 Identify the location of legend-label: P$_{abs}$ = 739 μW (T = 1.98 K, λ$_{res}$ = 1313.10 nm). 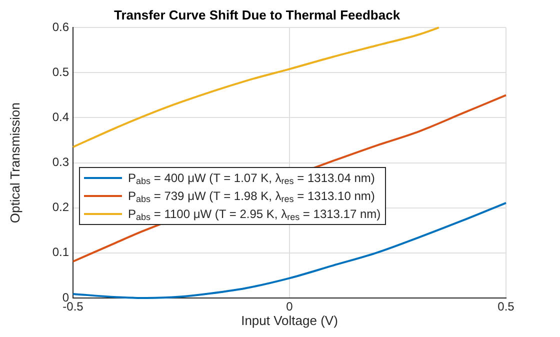
(251, 196).